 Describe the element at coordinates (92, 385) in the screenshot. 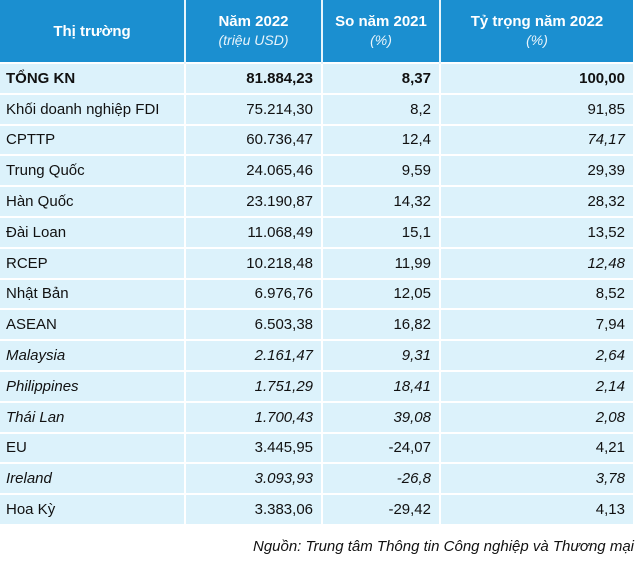

I see `cell-market: Philippines` at that location.